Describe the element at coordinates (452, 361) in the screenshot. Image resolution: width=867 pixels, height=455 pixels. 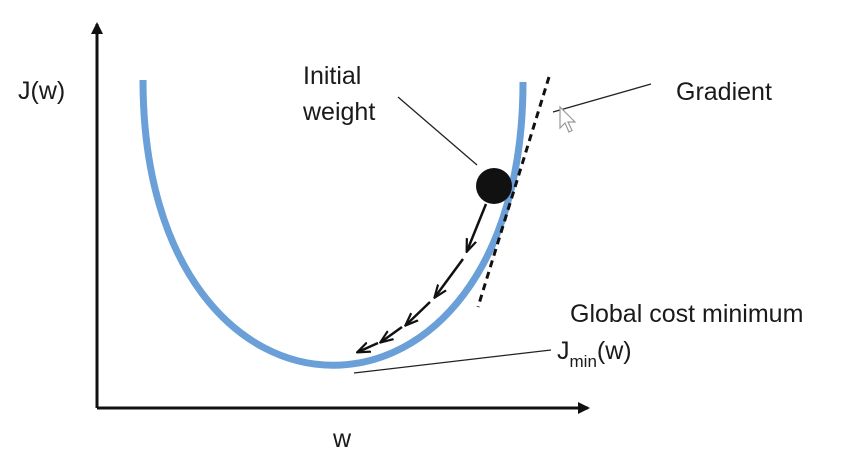
I see `global-min-leader-line` at that location.